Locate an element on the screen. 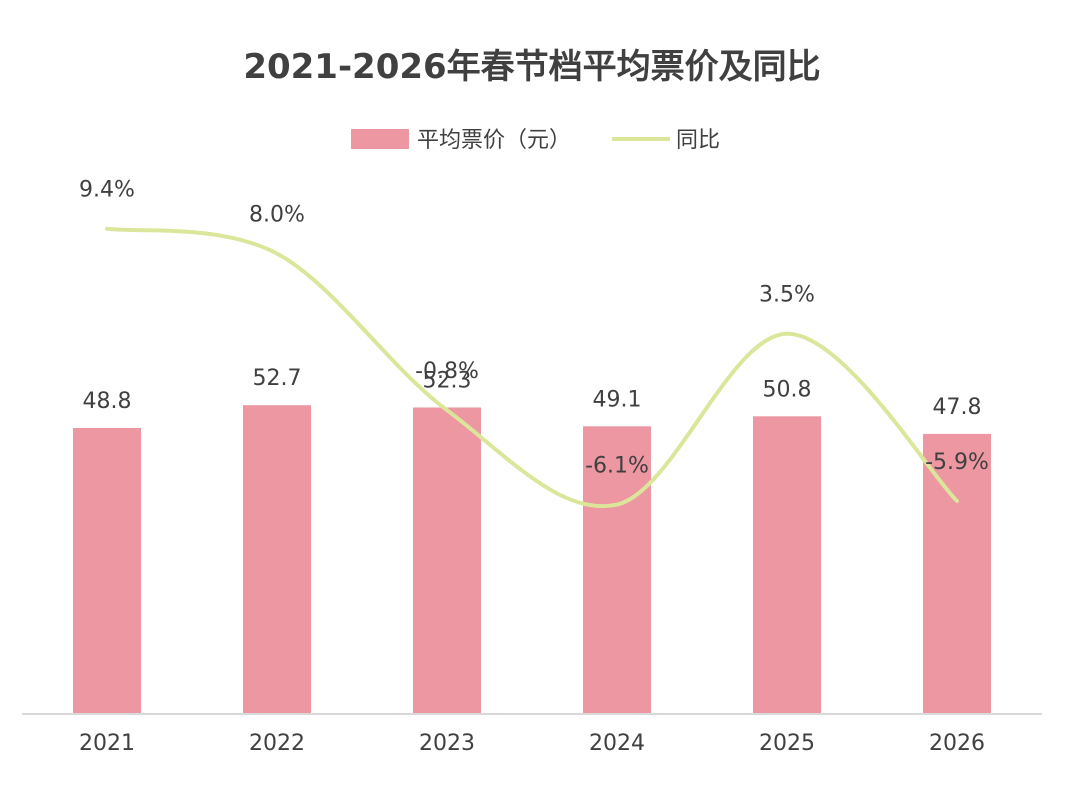 Image resolution: width=1065 pixels, height=800 pixels. bar-2022 is located at coordinates (277, 559).